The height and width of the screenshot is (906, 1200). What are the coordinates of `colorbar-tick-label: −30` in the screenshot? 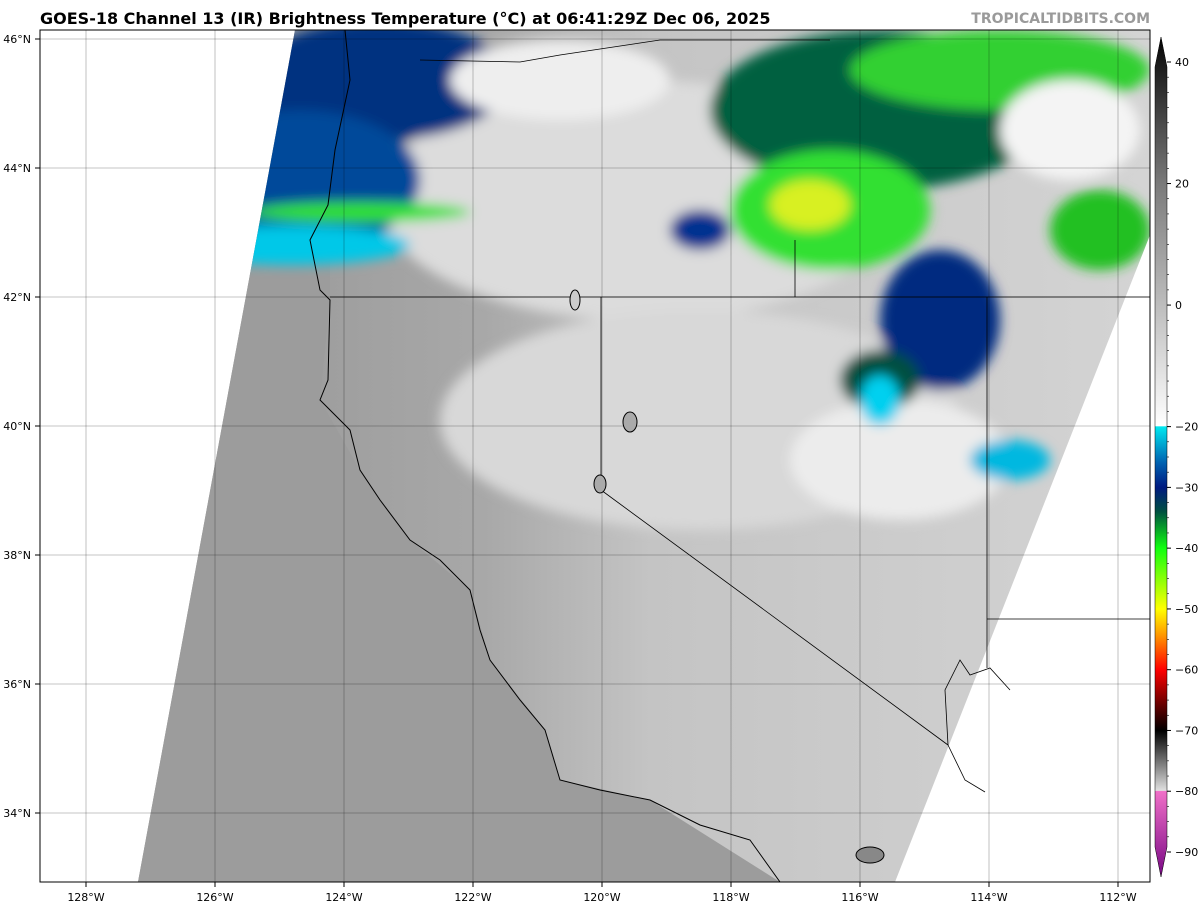 It's located at (1186, 487).